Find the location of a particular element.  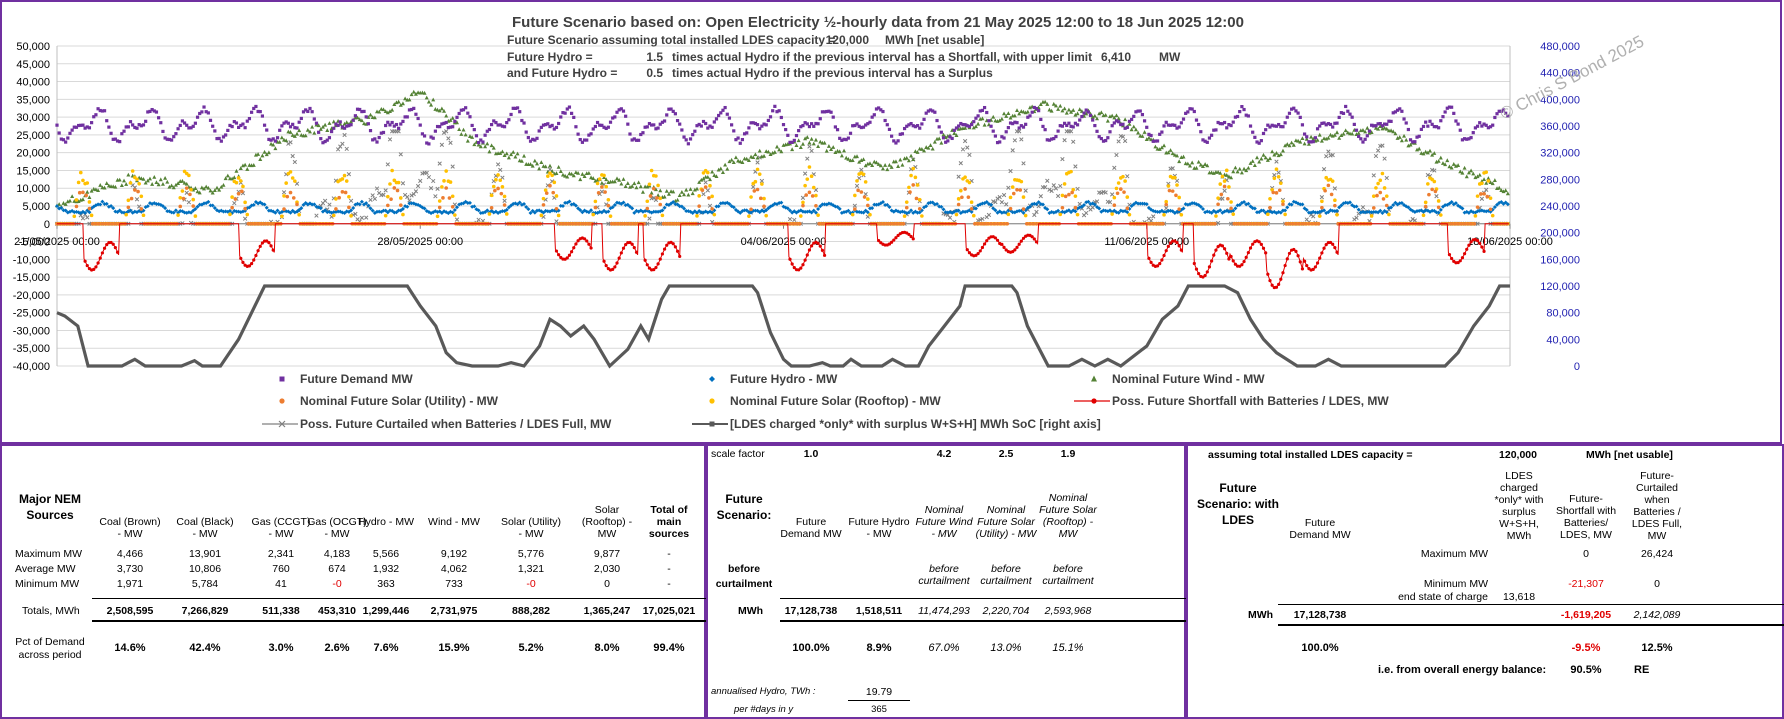

y-left-tick: 35,000 is located at coordinates (33, 100).